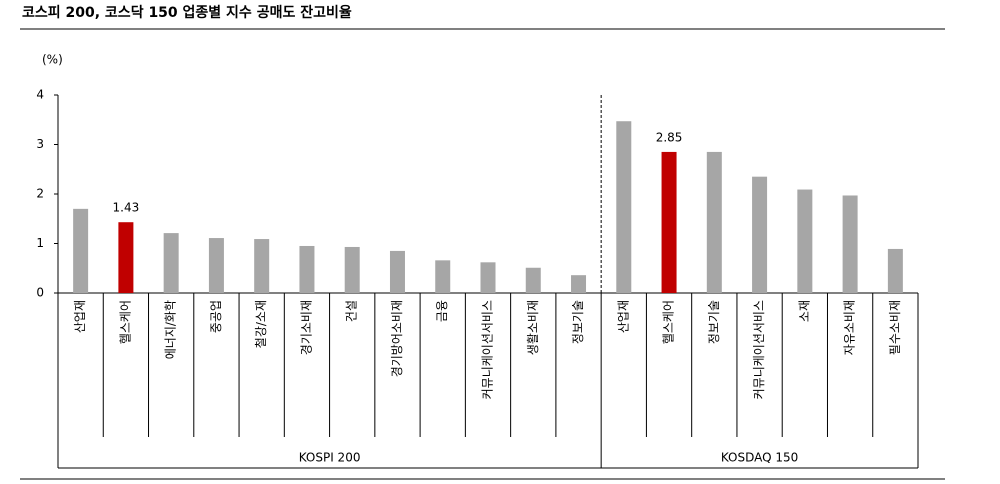  What do you see at coordinates (261, 324) in the screenshot?
I see `x-tick-label: 철강/소재` at bounding box center [261, 324].